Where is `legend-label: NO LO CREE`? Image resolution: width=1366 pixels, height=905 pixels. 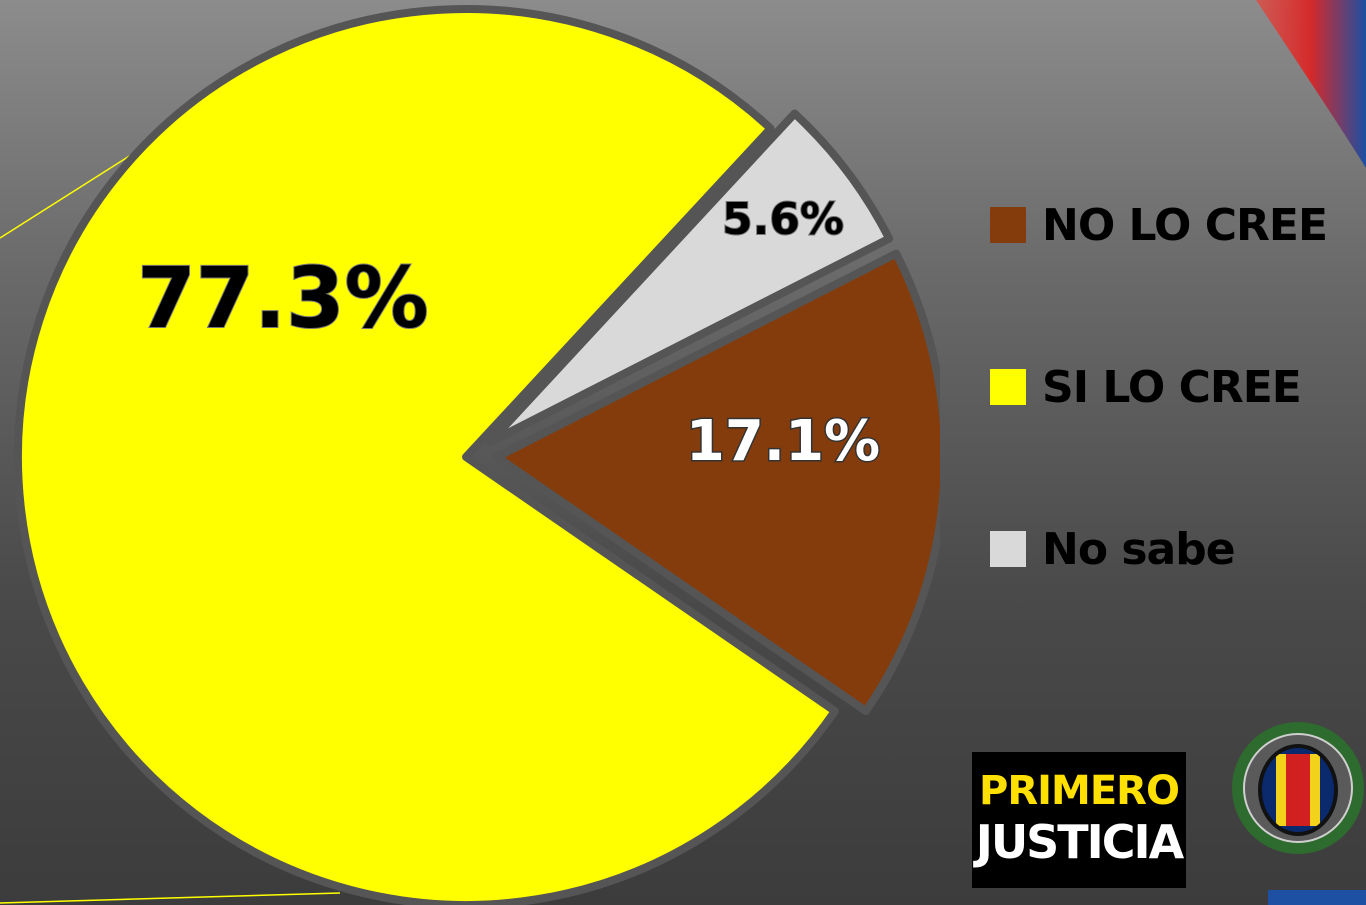
legend-label: NO LO CREE is located at coordinates (1185, 225).